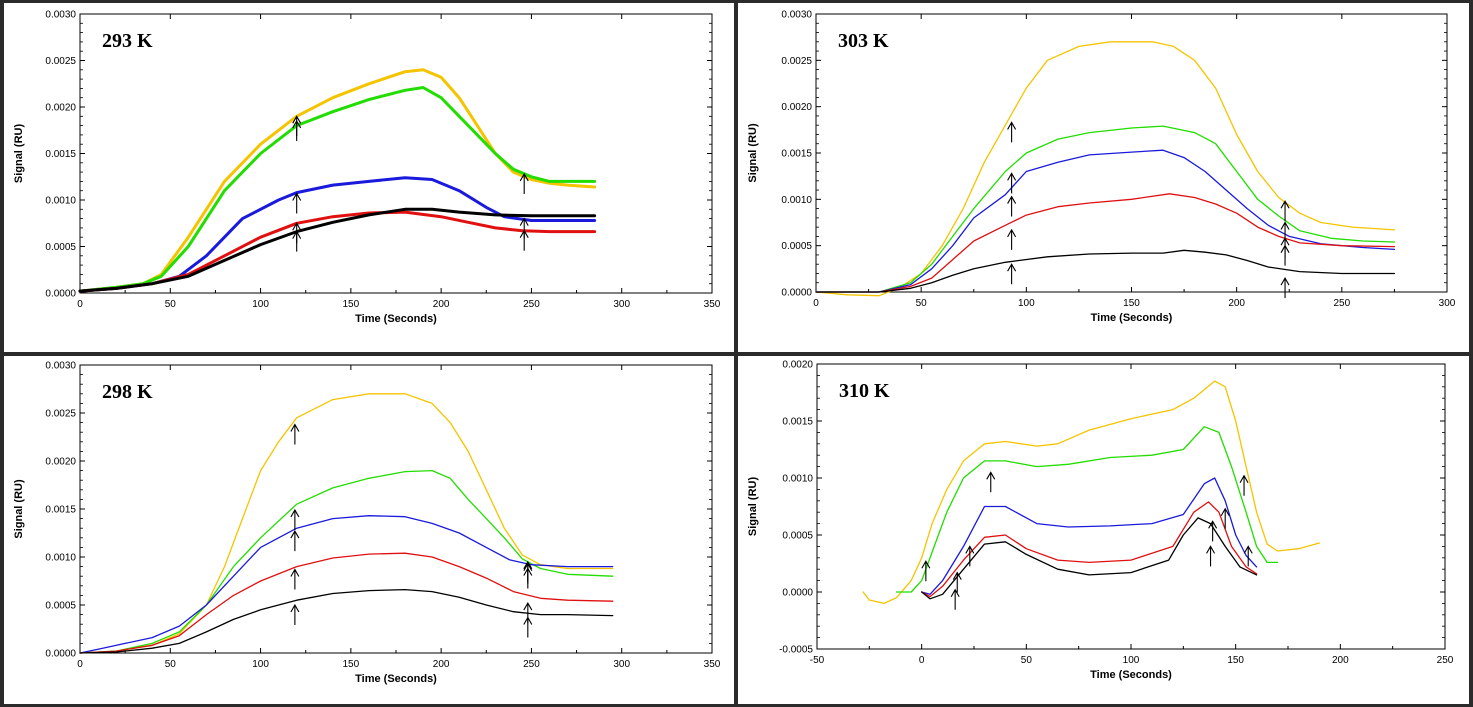 Image resolution: width=1473 pixels, height=707 pixels. Describe the element at coordinates (796, 650) in the screenshot. I see `y-tick-label: -0.0005` at that location.